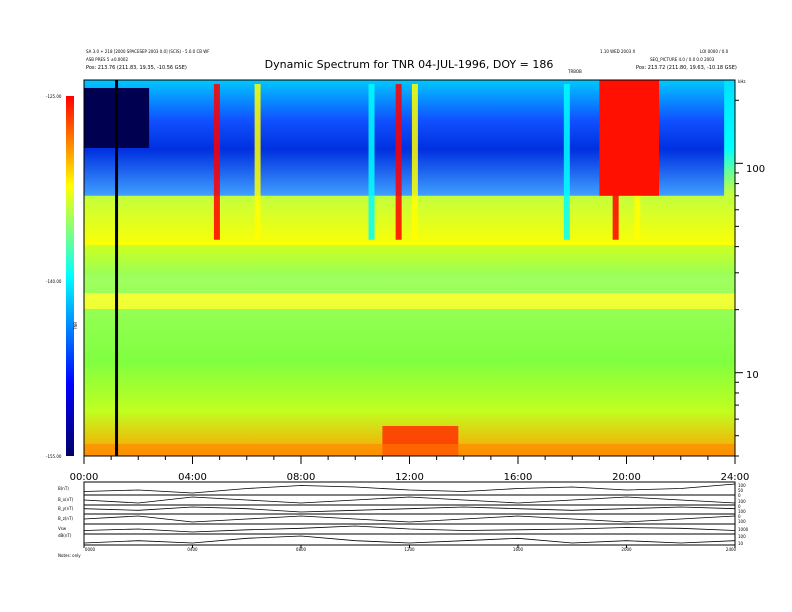  What do you see at coordinates (301, 477) in the screenshot?
I see `x-tick-label-2: 08:00` at bounding box center [301, 477].